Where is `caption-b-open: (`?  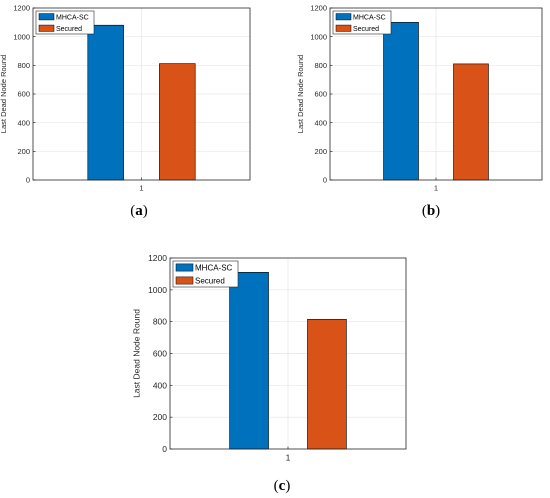
caption-b-open: ( is located at coordinates (424, 211).